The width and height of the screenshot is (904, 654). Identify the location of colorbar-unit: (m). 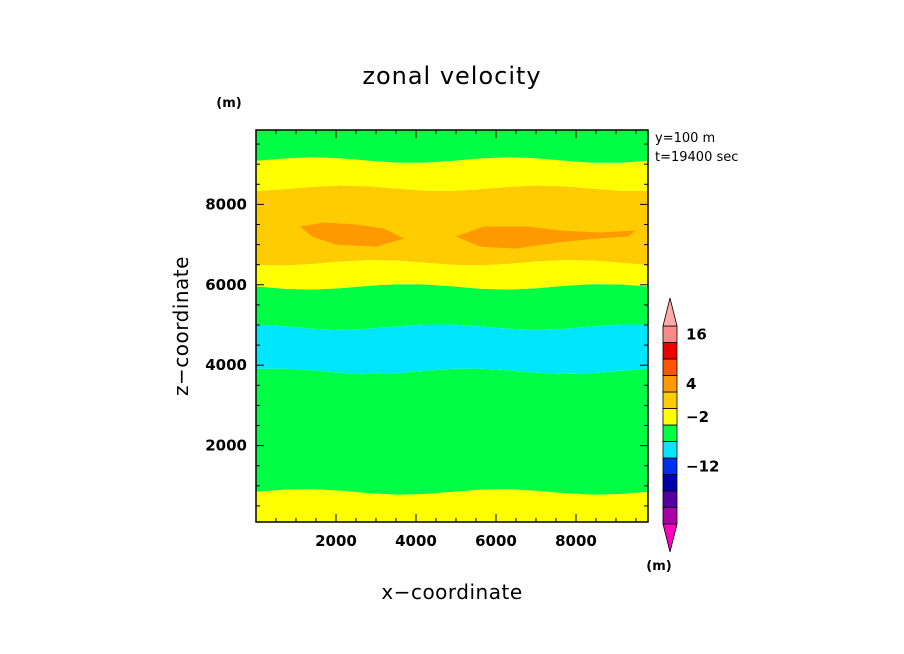
(658, 566).